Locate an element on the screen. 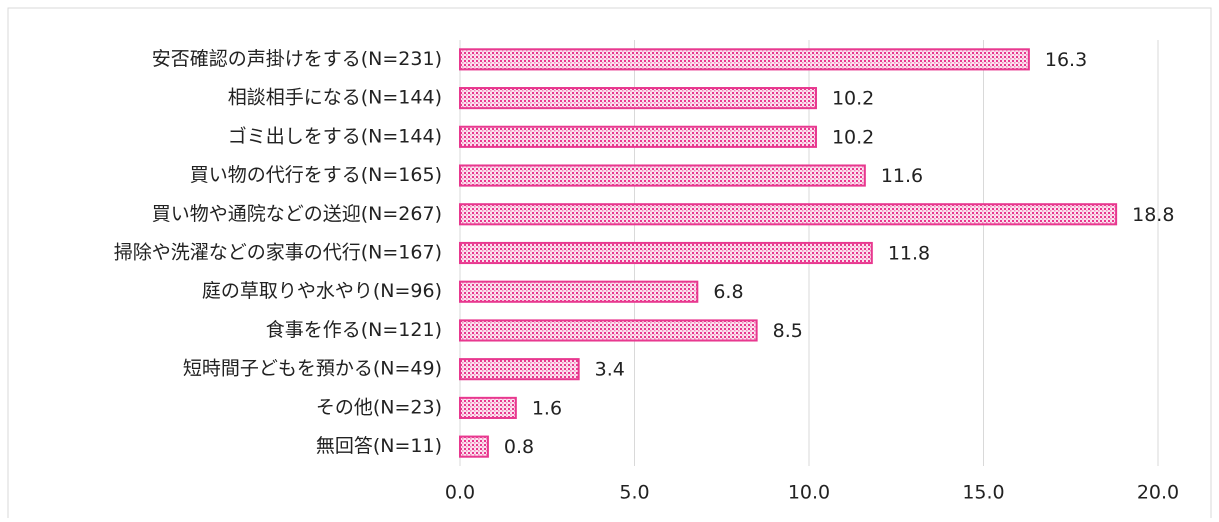  y-tick-label: 安否確認の声掛けをする(N=231) is located at coordinates (297, 59).